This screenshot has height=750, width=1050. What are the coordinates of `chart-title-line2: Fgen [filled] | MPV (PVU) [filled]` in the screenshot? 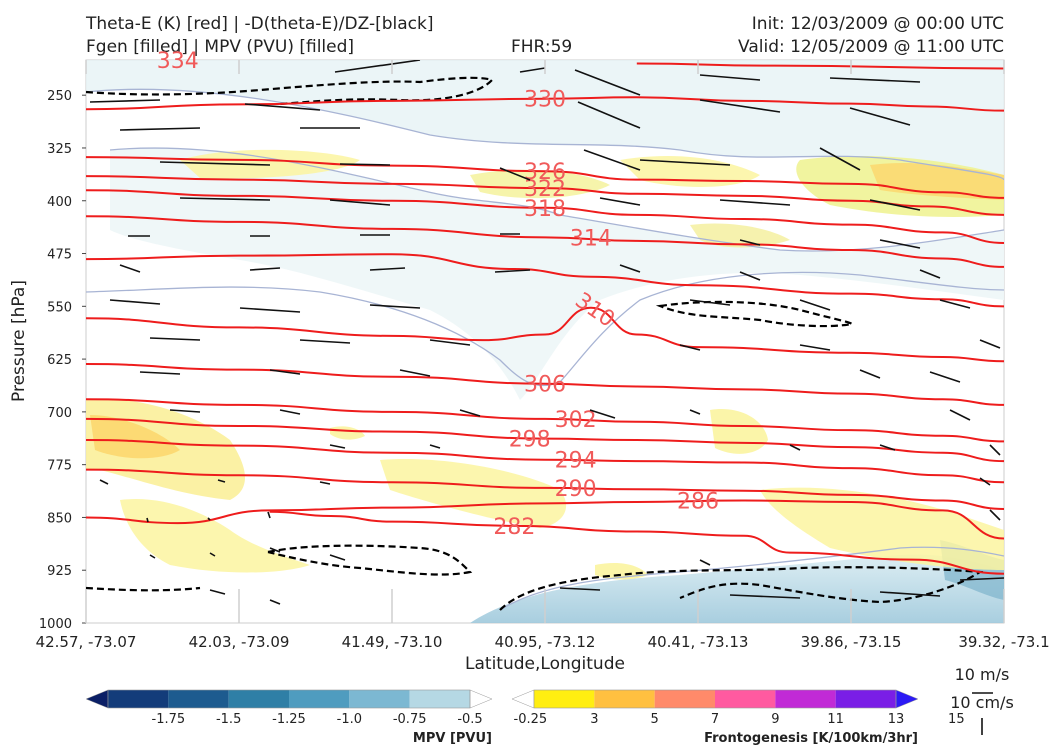 It's located at (220, 47).